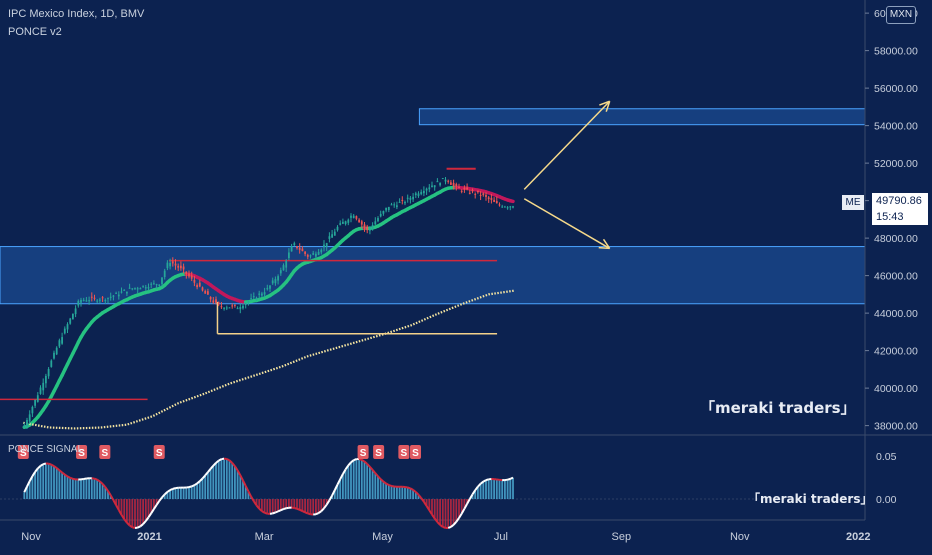  Describe the element at coordinates (264, 537) in the screenshot. I see `x-tick-label: Mar` at that location.